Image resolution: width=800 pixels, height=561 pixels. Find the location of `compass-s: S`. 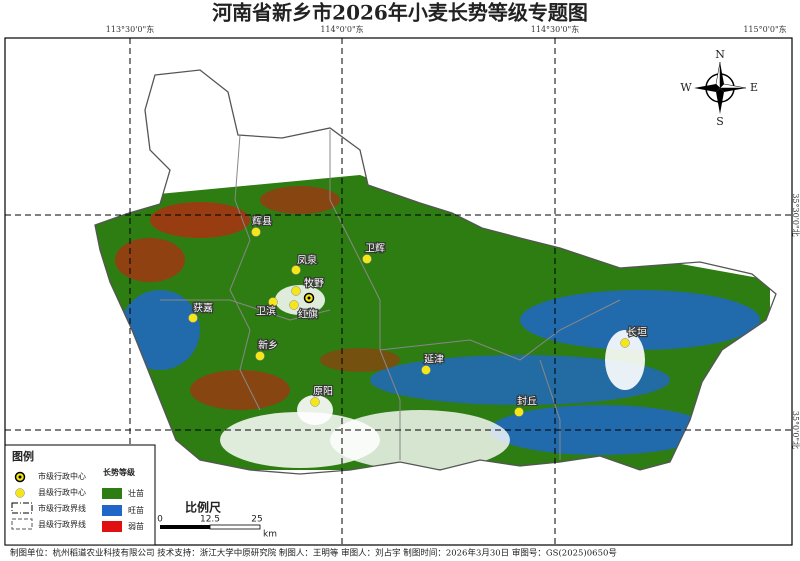

compass-s: S is located at coordinates (720, 121).